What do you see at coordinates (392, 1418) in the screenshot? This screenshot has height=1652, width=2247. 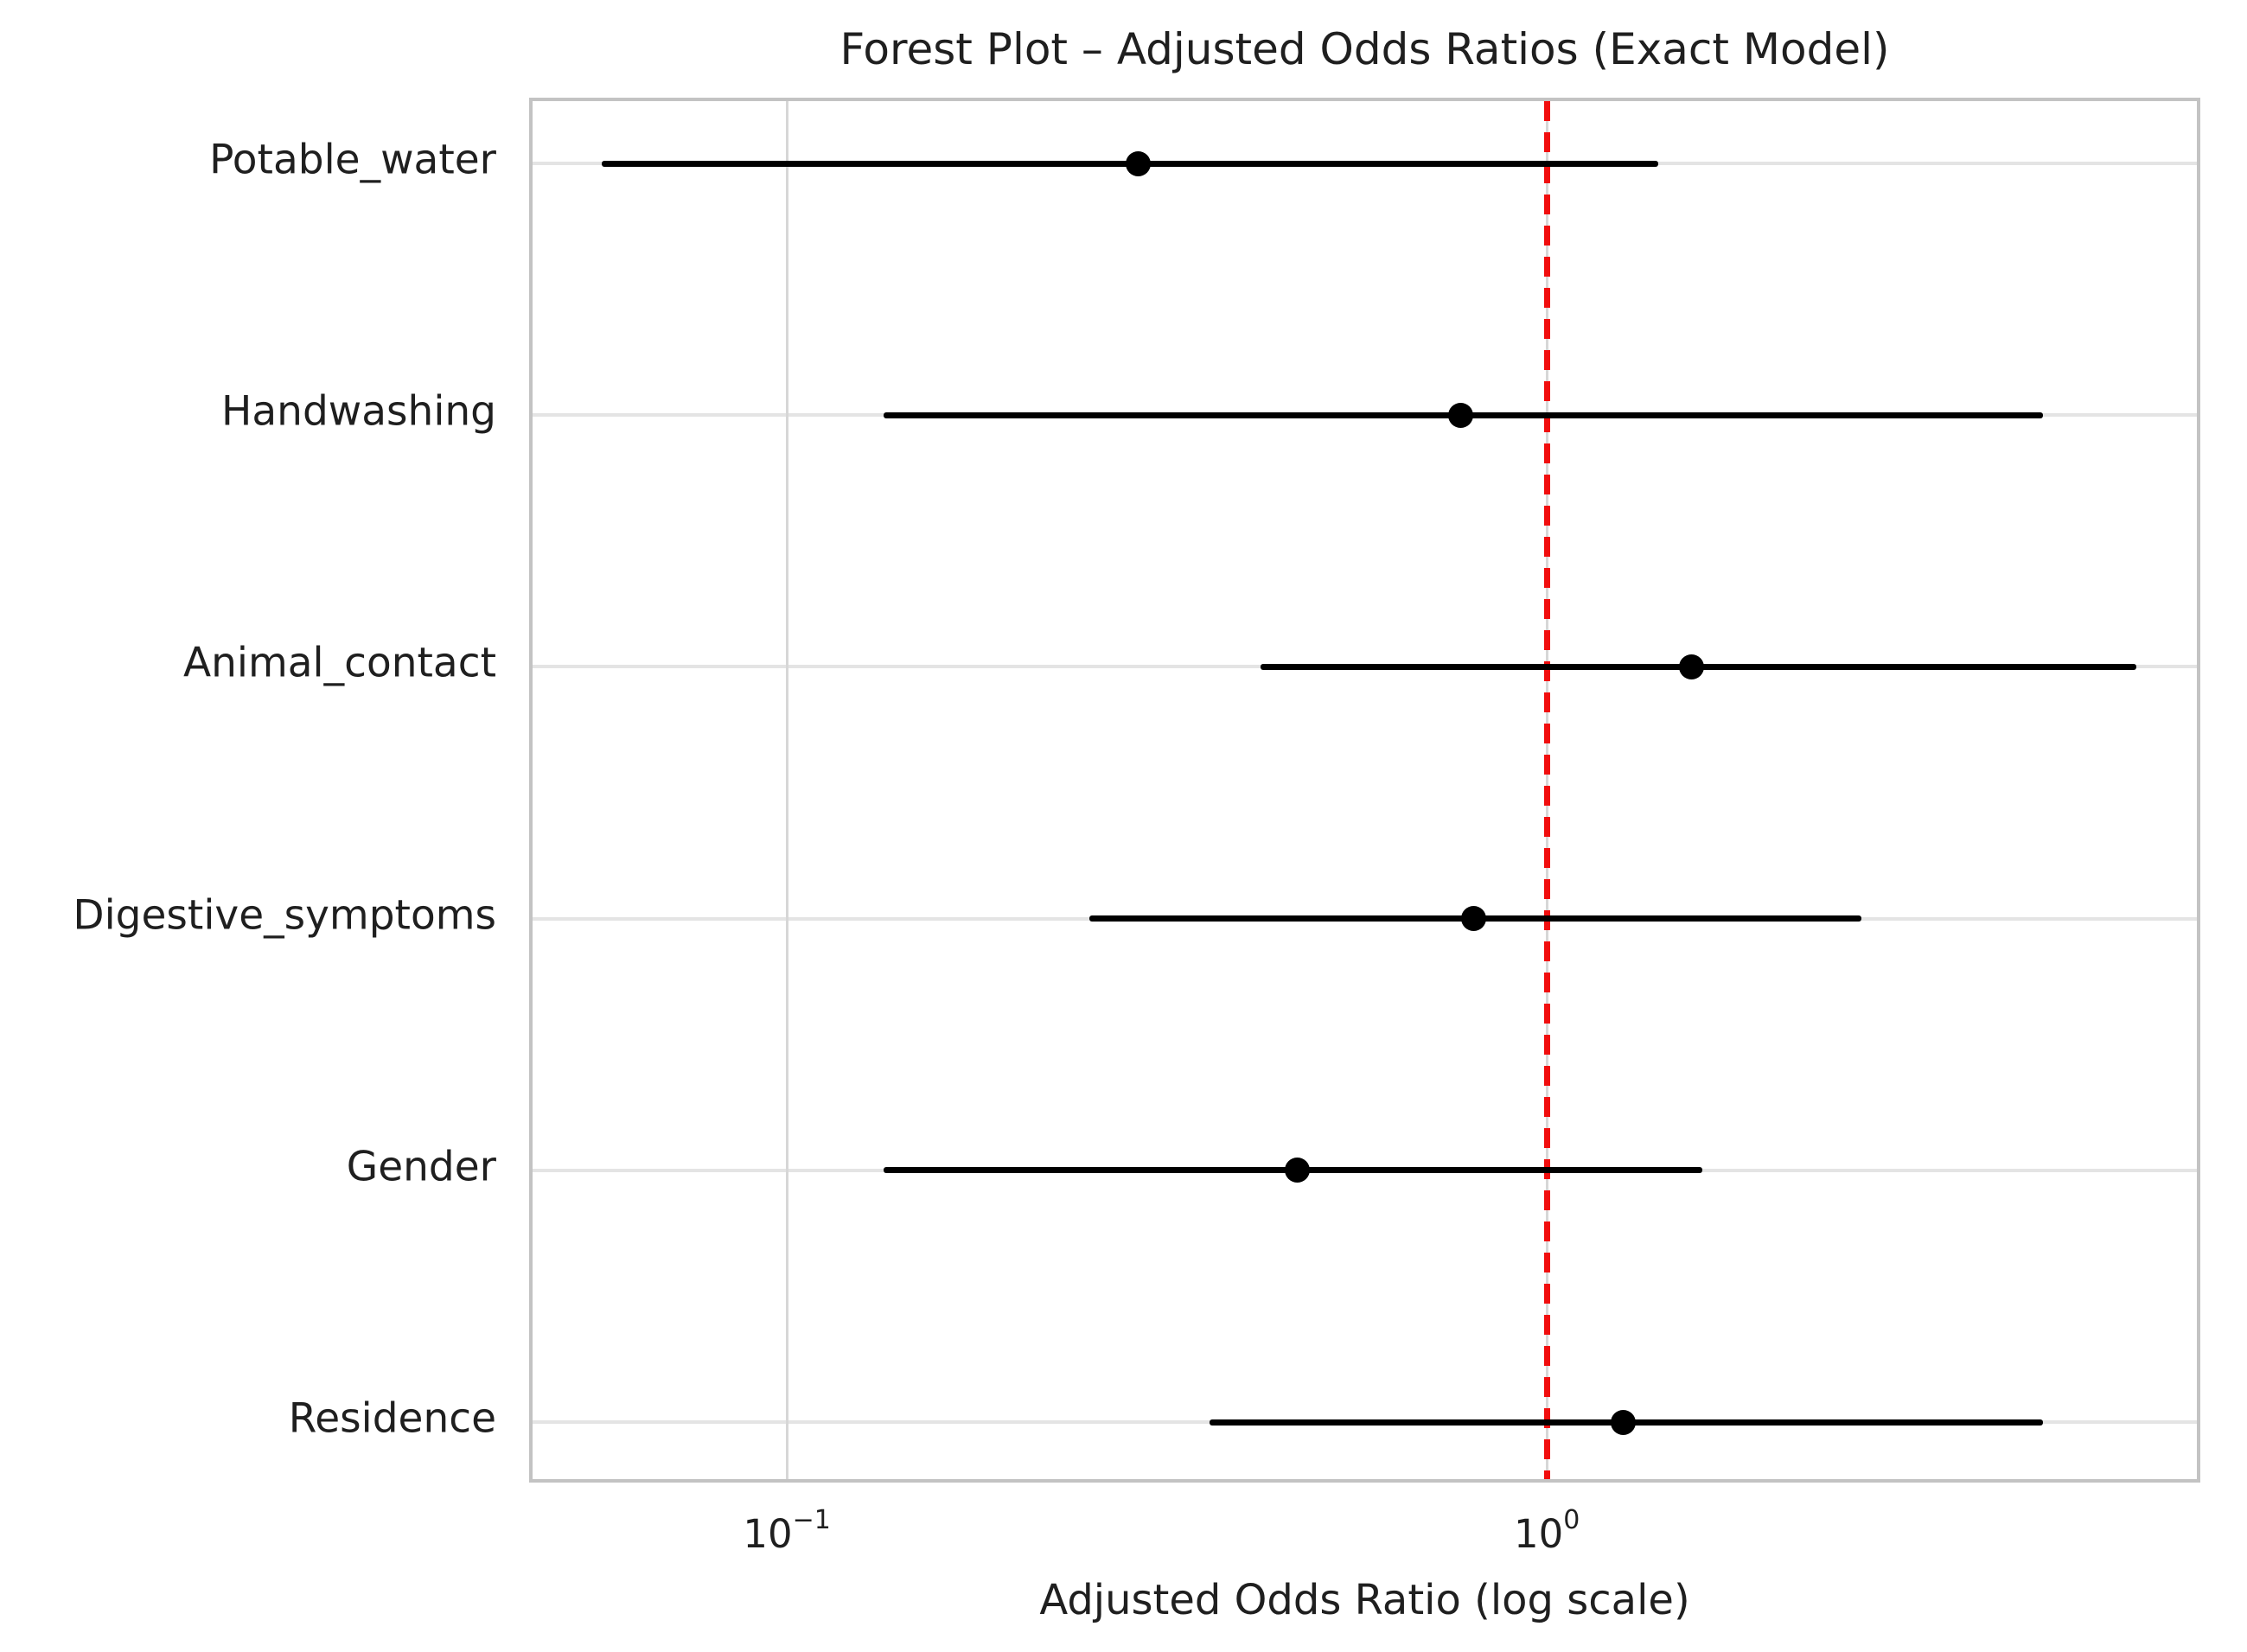 I see `y-tick-label: Residence` at bounding box center [392, 1418].